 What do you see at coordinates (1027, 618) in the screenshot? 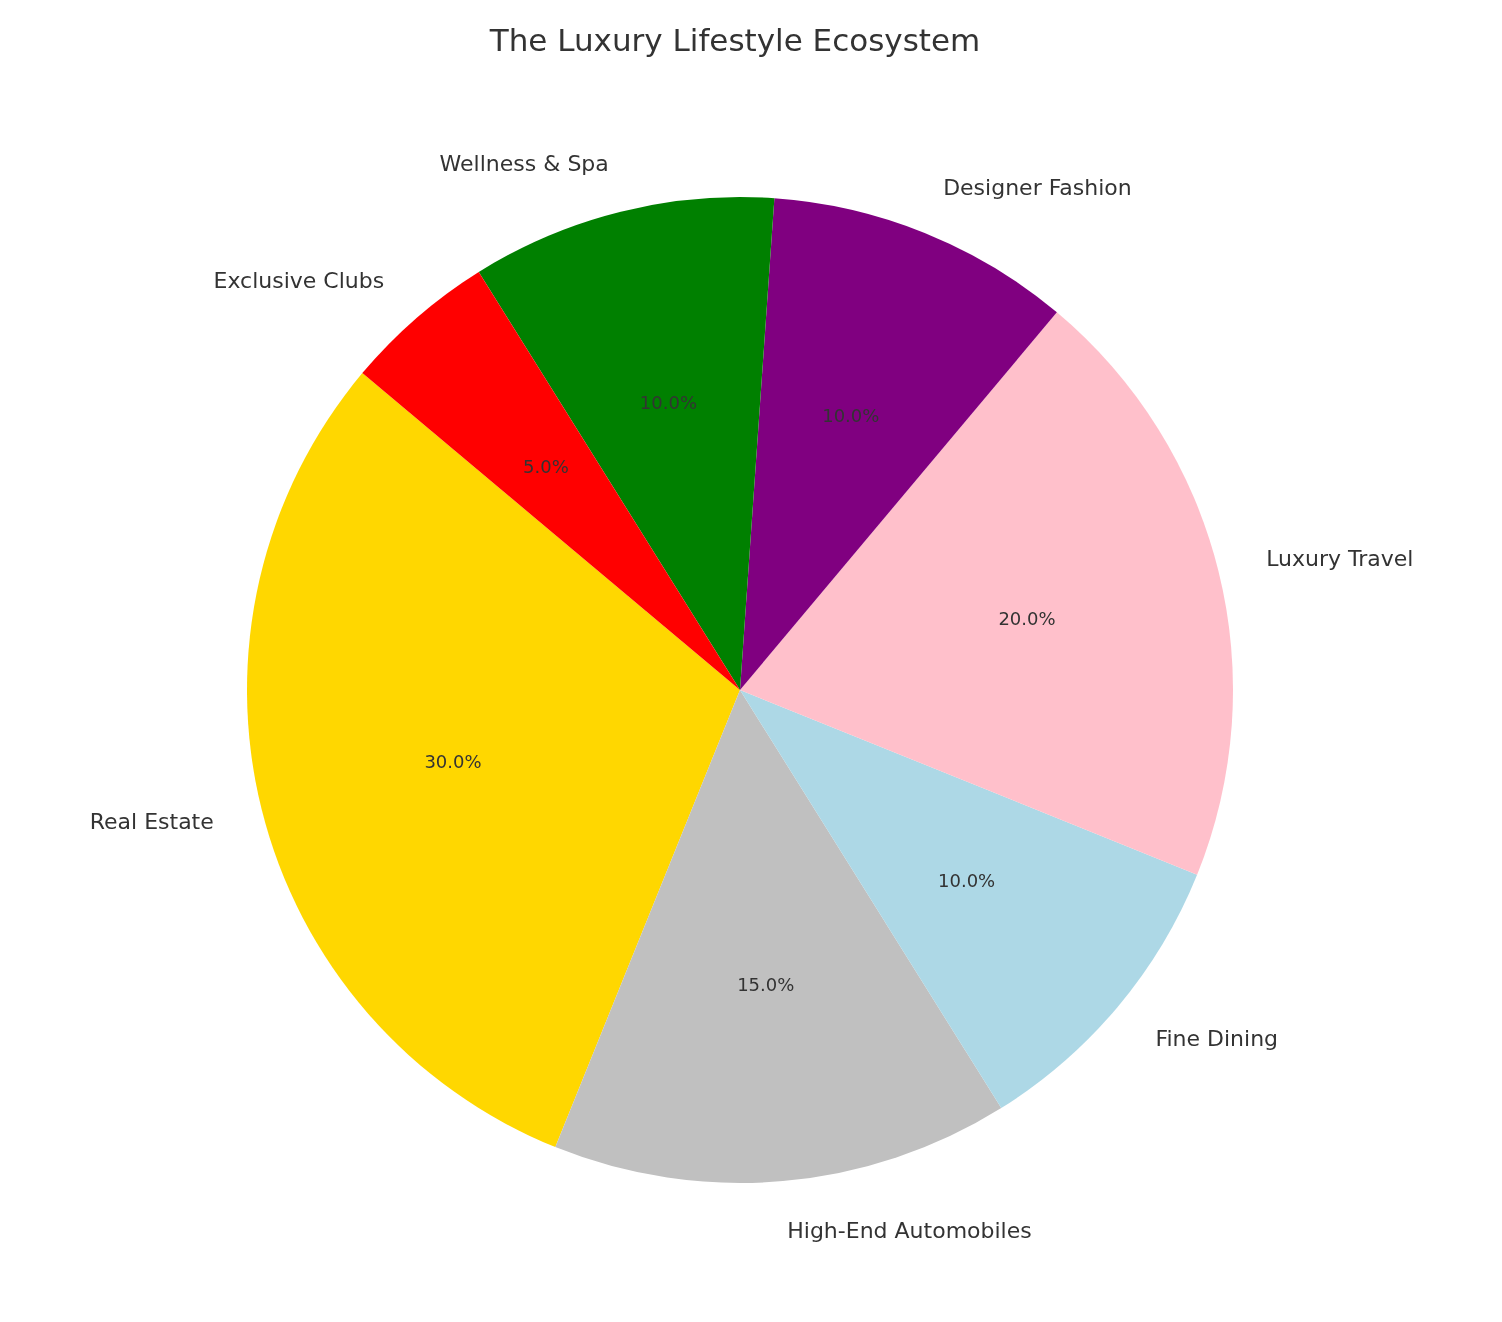
I see `data-label: 20.0%` at bounding box center [1027, 618].